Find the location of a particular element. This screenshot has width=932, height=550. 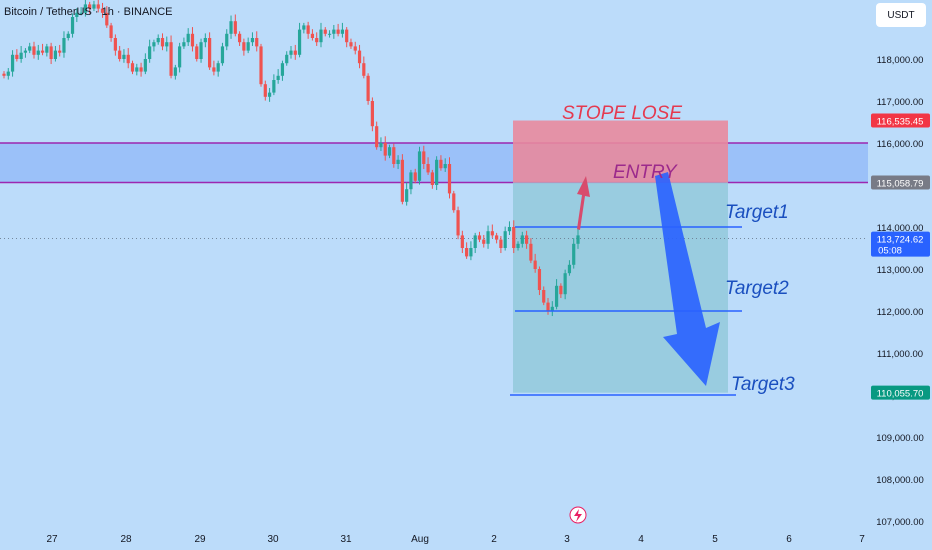

x-tick-label: 4 is located at coordinates (641, 539).